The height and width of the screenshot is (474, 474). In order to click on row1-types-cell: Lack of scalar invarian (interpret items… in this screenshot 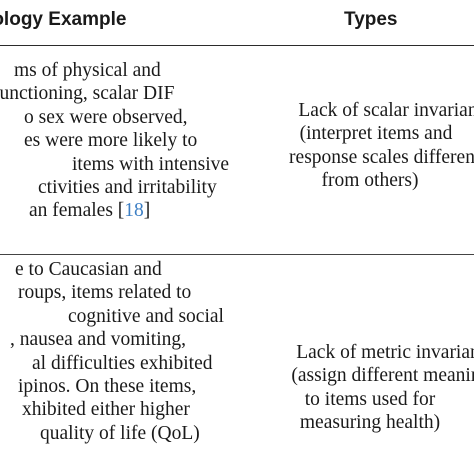, I will do `click(357, 146)`.